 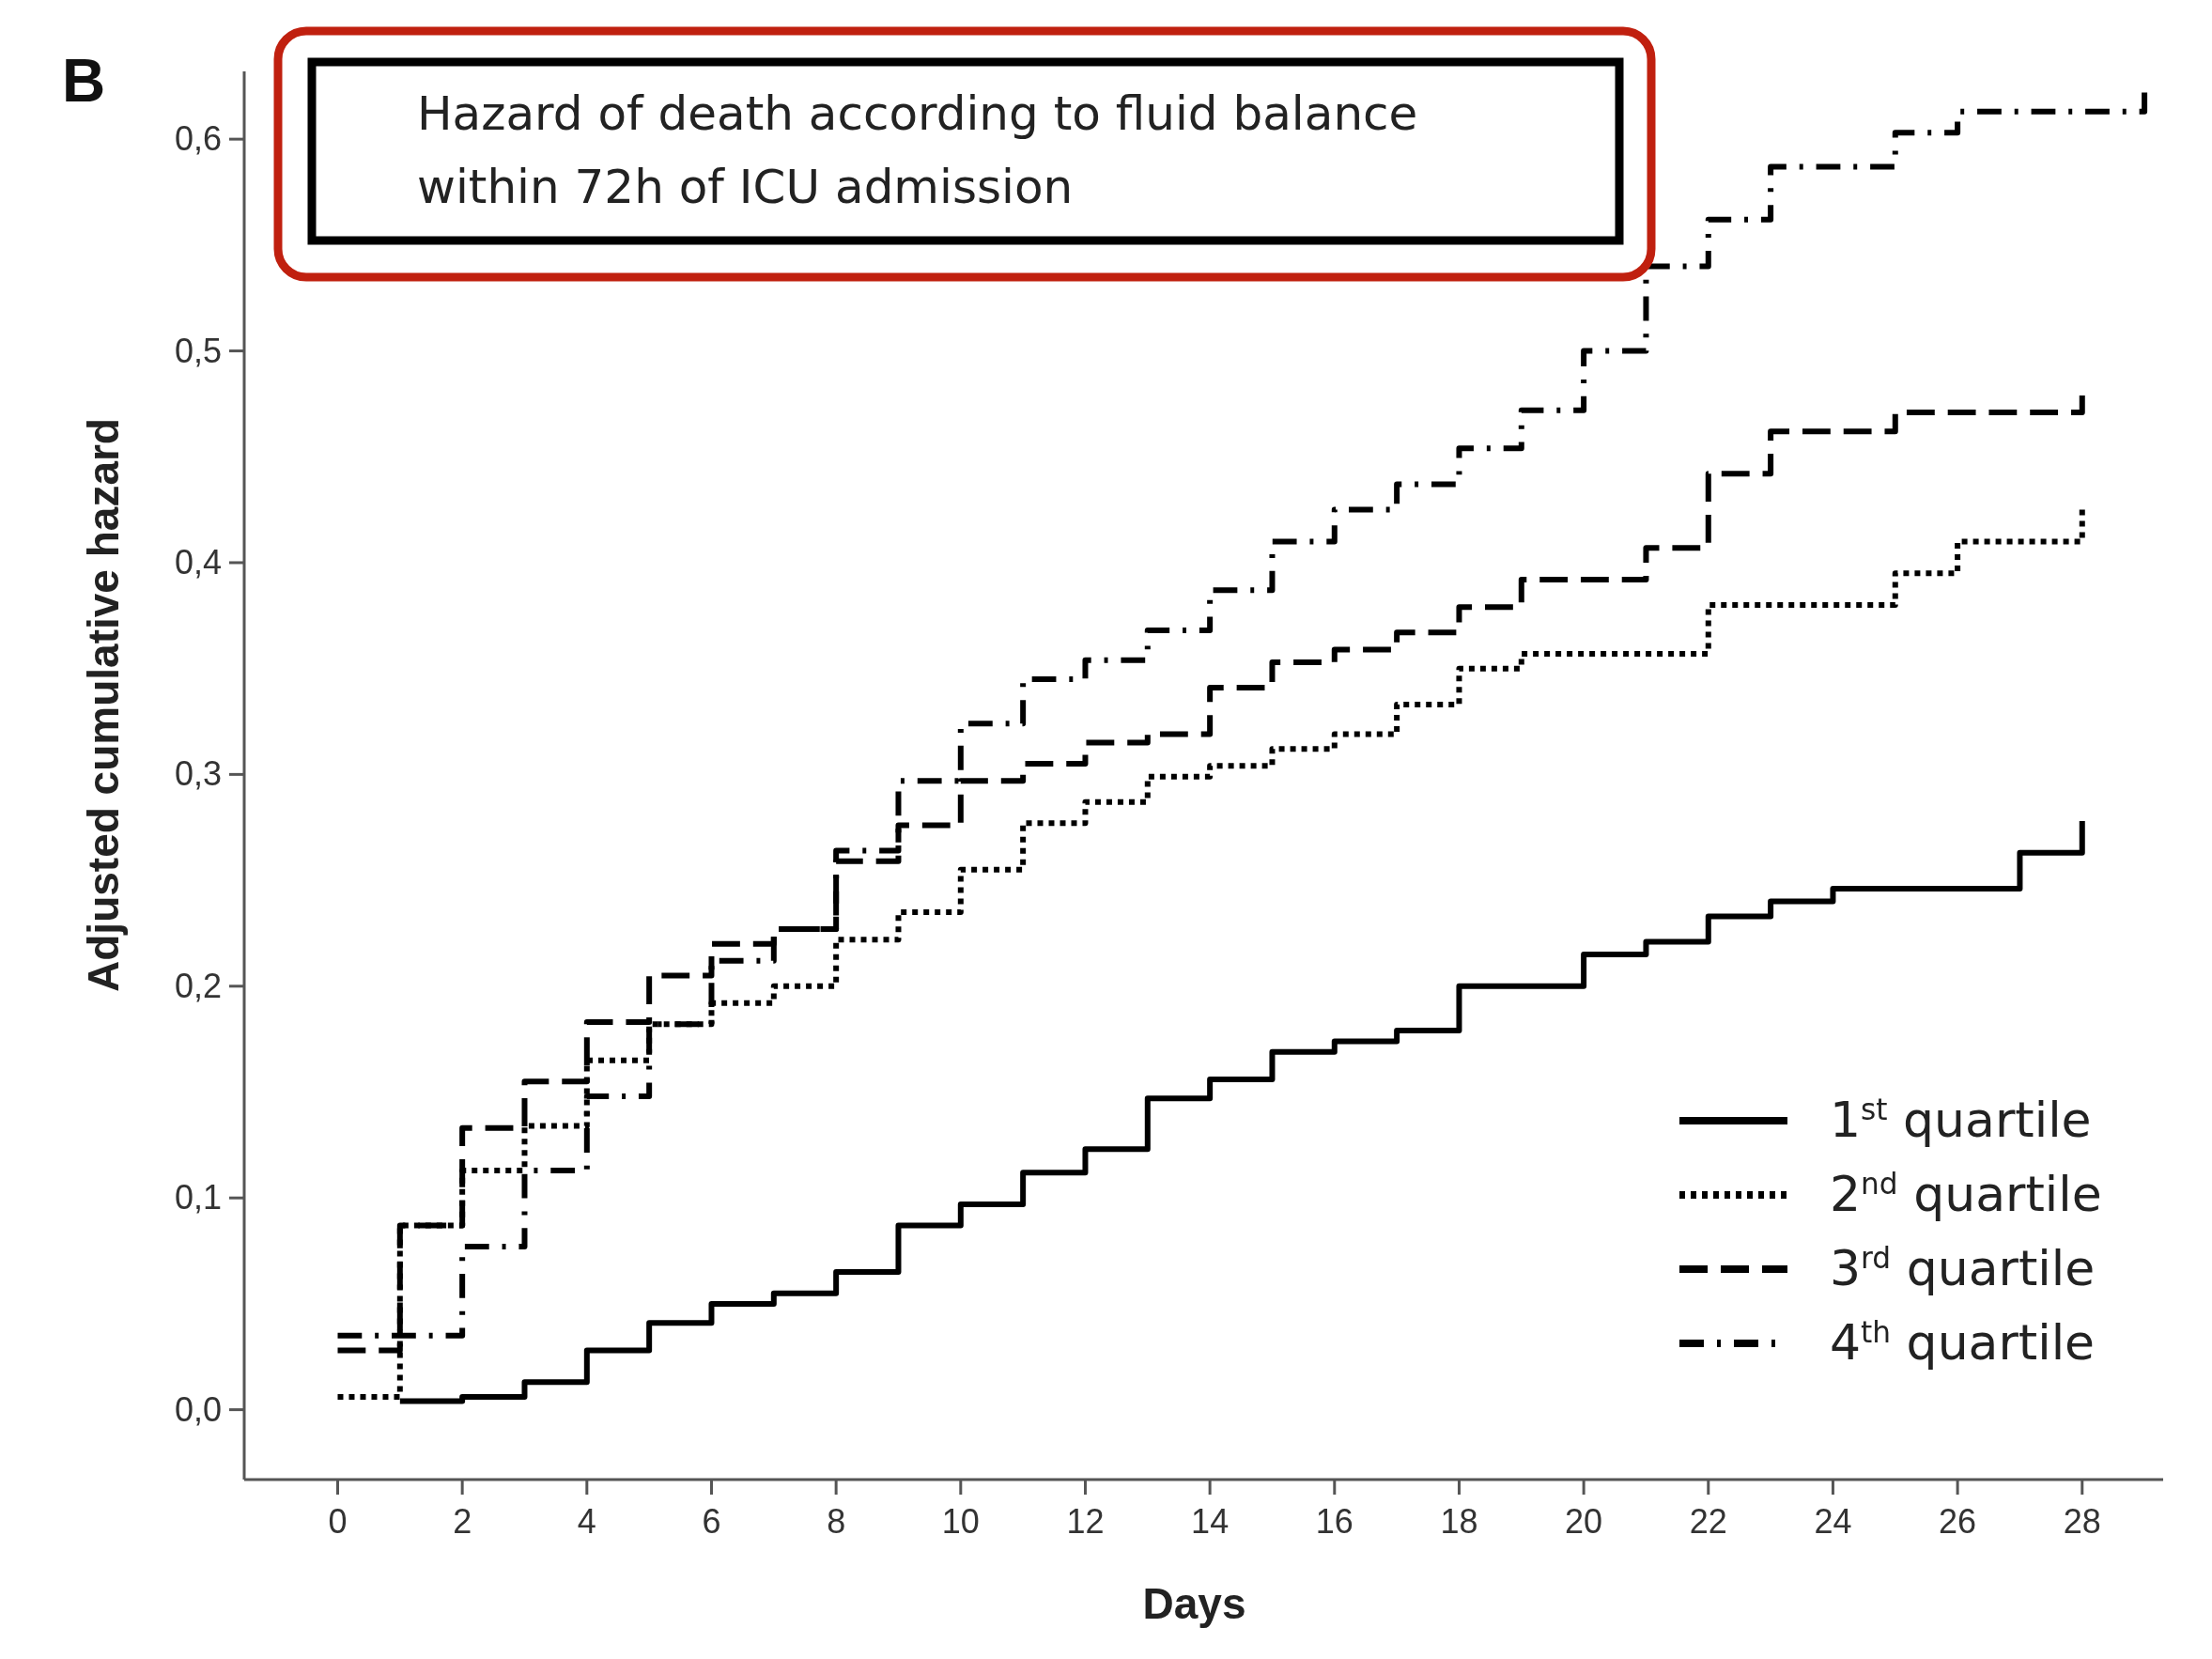 I want to click on y-tick-label: 0,4, so click(x=198, y=561).